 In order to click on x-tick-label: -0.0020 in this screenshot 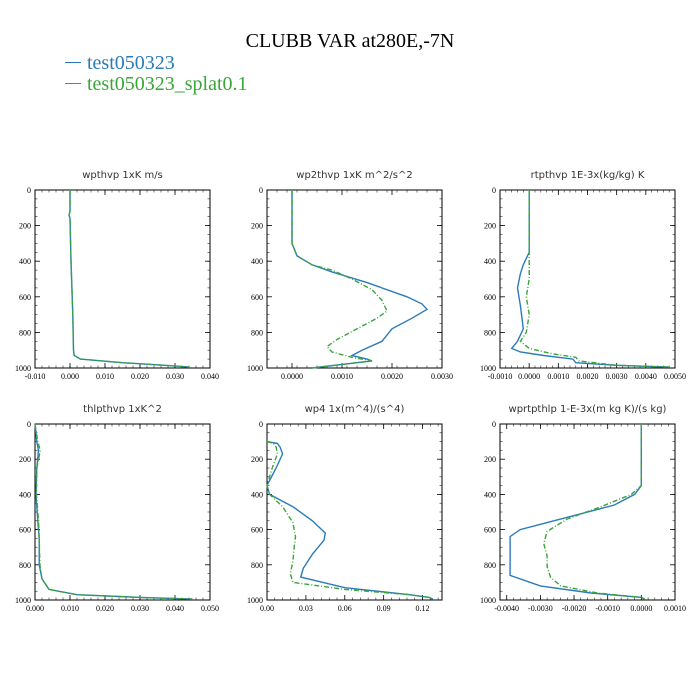, I will do `click(574, 608)`.